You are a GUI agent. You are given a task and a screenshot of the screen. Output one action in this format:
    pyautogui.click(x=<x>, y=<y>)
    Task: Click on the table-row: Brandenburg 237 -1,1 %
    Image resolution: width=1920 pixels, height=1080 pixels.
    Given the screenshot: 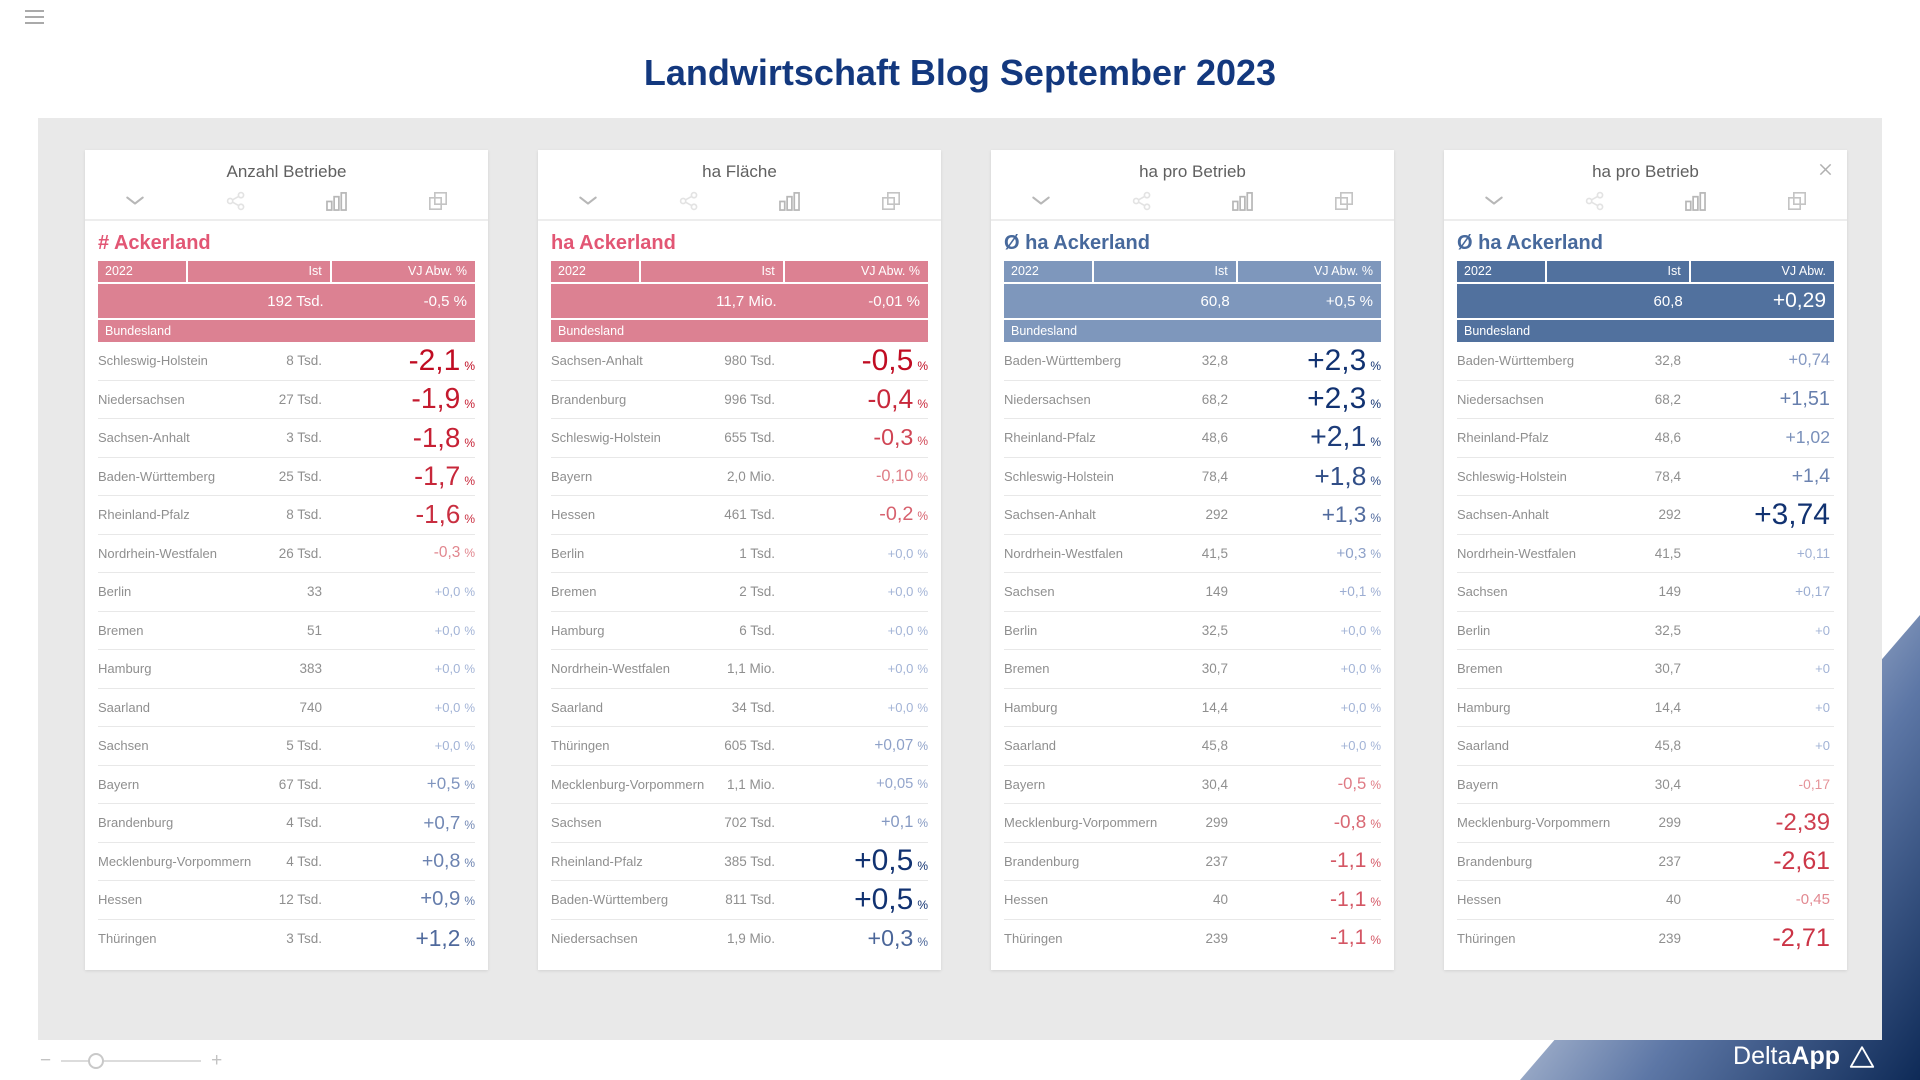 What is the action you would take?
    pyautogui.click(x=1192, y=861)
    